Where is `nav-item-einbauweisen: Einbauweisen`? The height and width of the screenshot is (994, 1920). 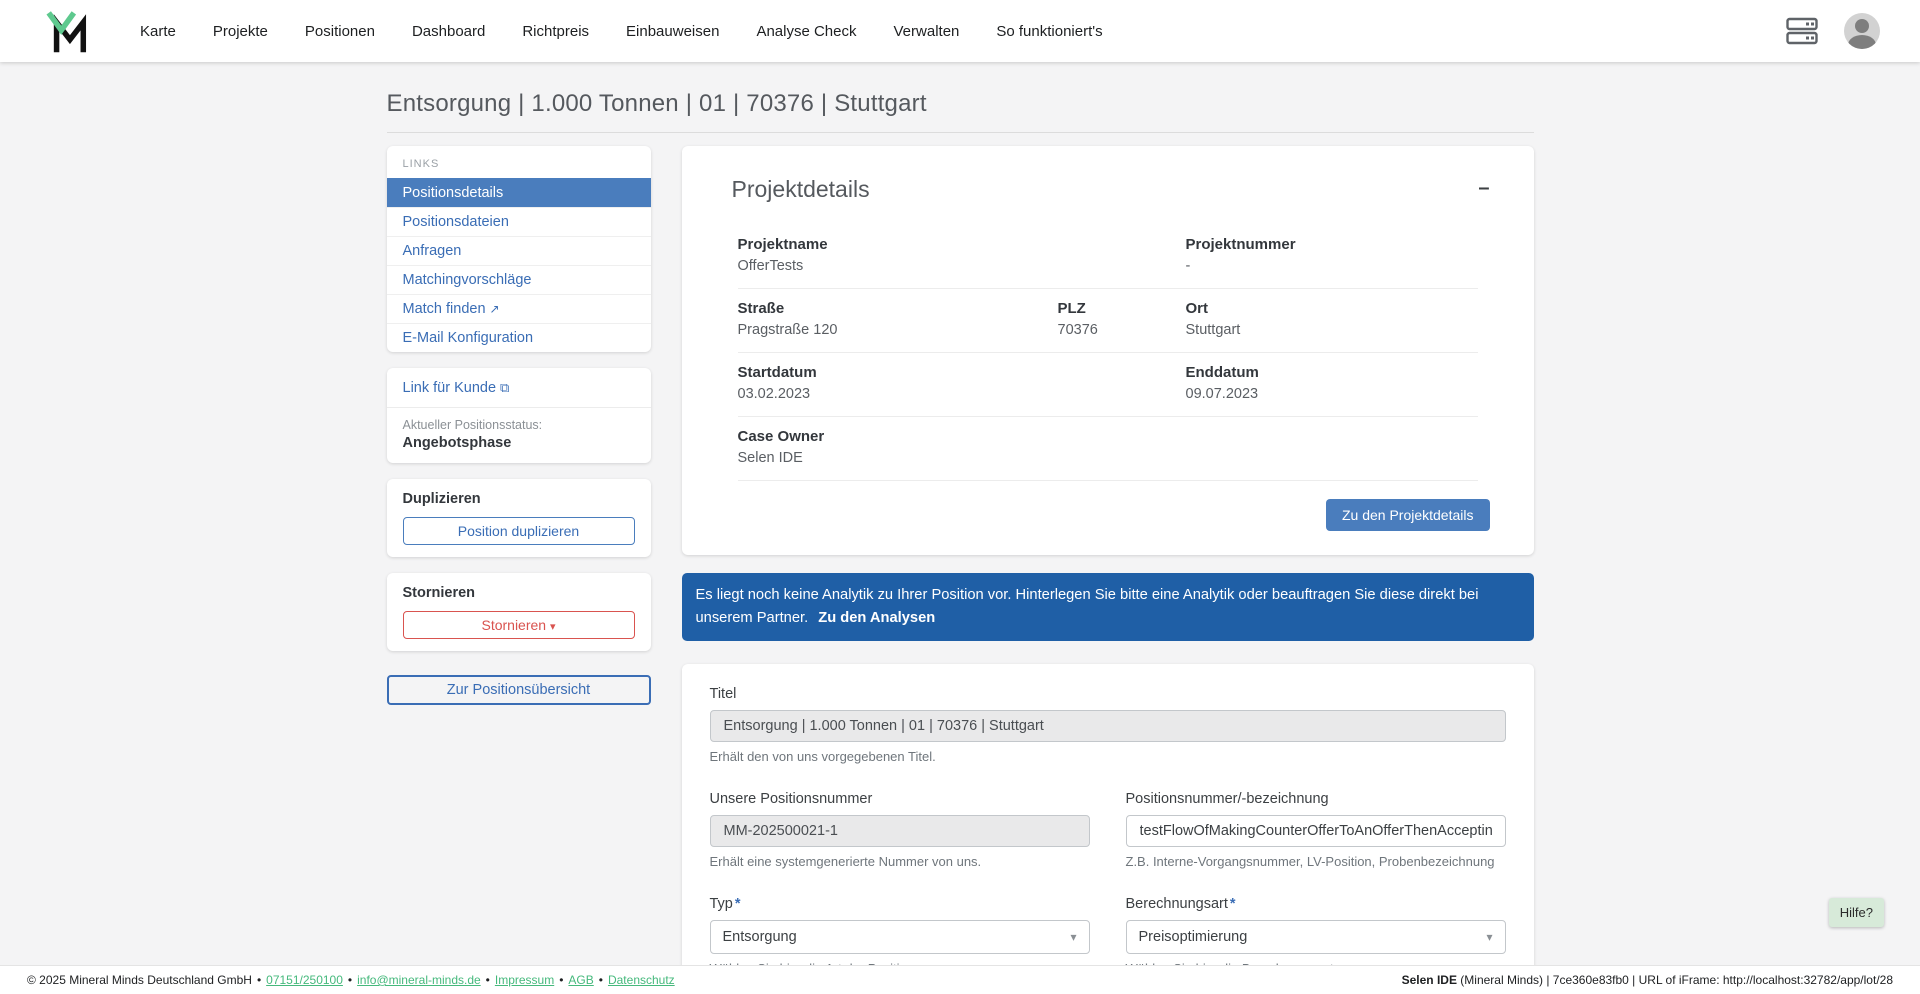 nav-item-einbauweisen: Einbauweisen is located at coordinates (673, 31).